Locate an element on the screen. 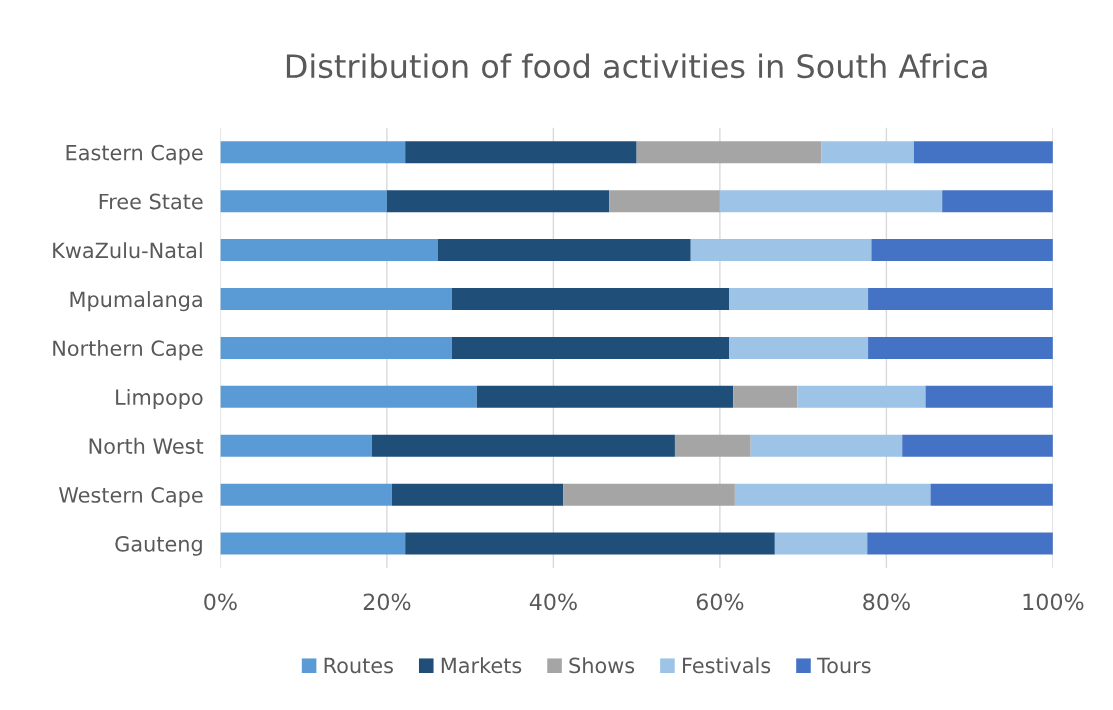 Image resolution: width=1113 pixels, height=710 pixels. x-tick-label: 20% is located at coordinates (387, 602).